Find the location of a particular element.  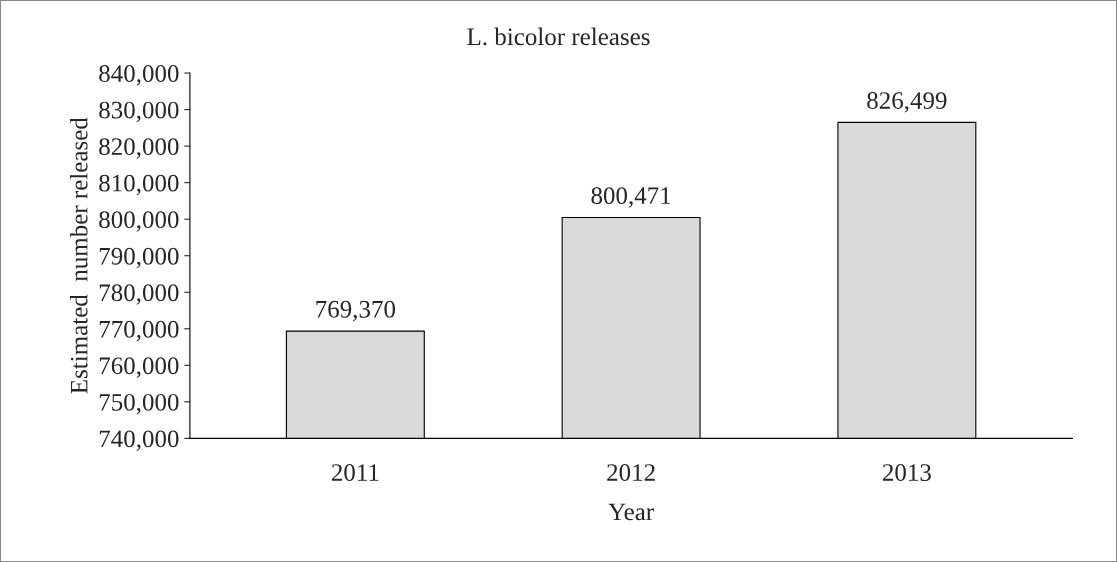

y-tick-label: 820,000 is located at coordinates (139, 148).